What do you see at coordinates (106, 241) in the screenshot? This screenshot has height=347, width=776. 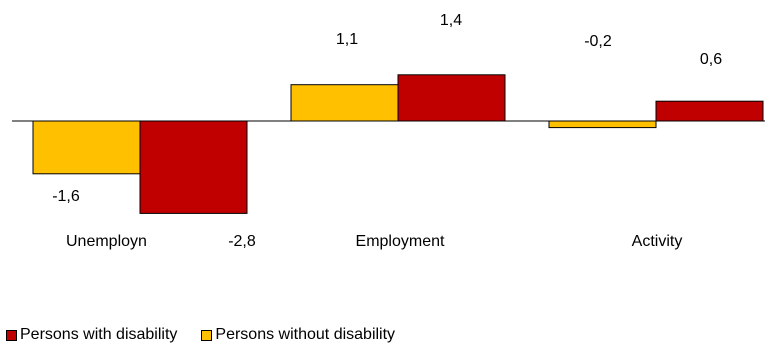 I see `category-label-unemployn: Unemployn` at bounding box center [106, 241].